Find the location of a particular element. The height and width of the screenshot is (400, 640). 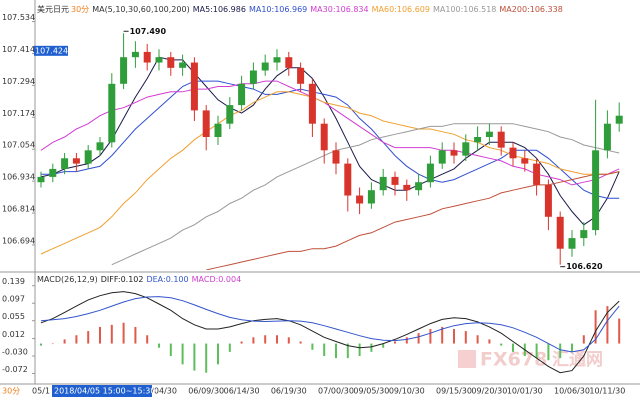

y-tick-label: 107.294 is located at coordinates (18, 81).